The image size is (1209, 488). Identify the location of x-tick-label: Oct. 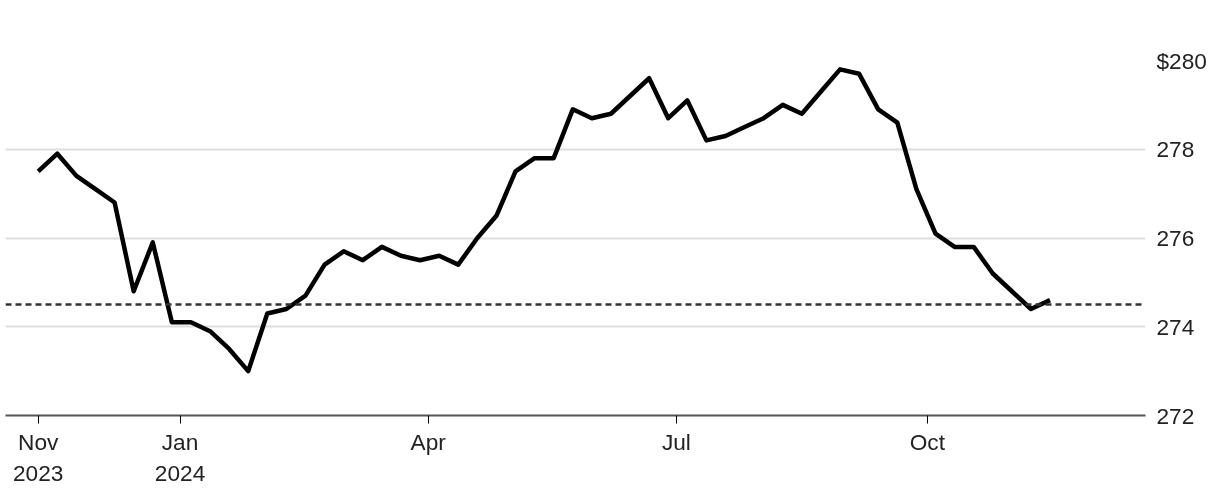
(927, 441).